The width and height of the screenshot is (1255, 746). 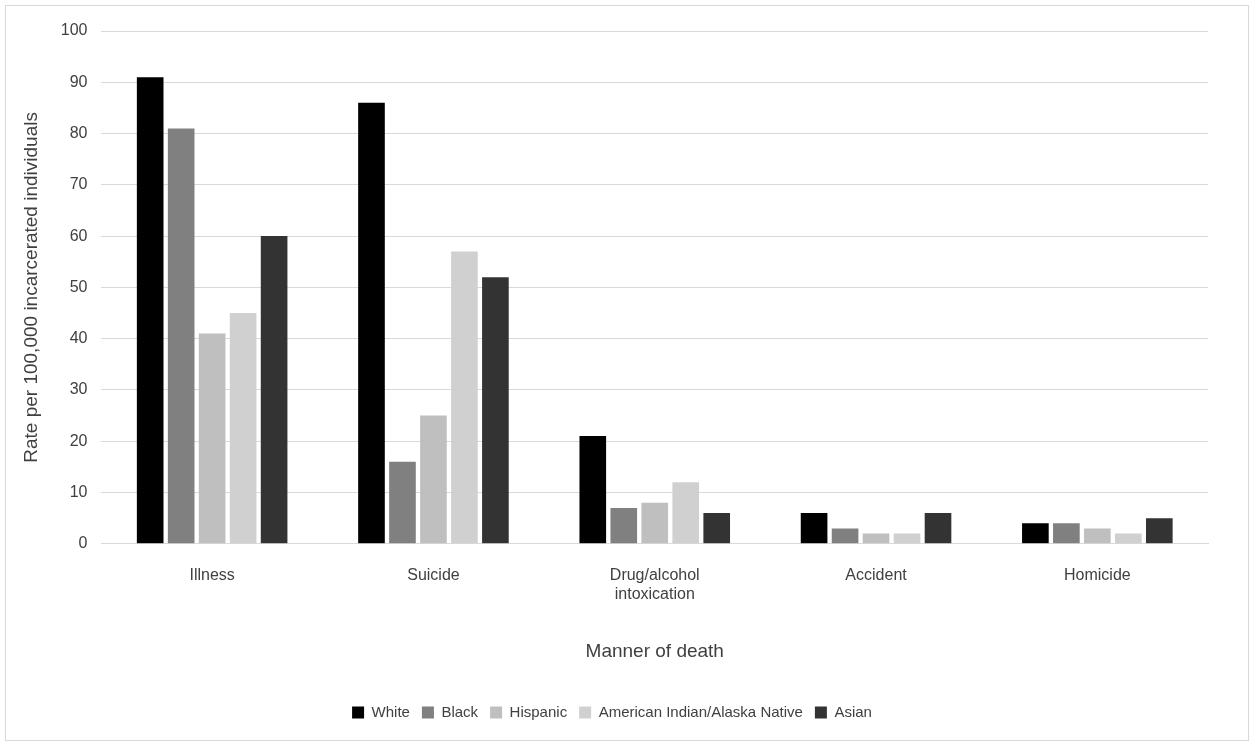 I want to click on y-tick-label: 20, so click(x=78, y=440).